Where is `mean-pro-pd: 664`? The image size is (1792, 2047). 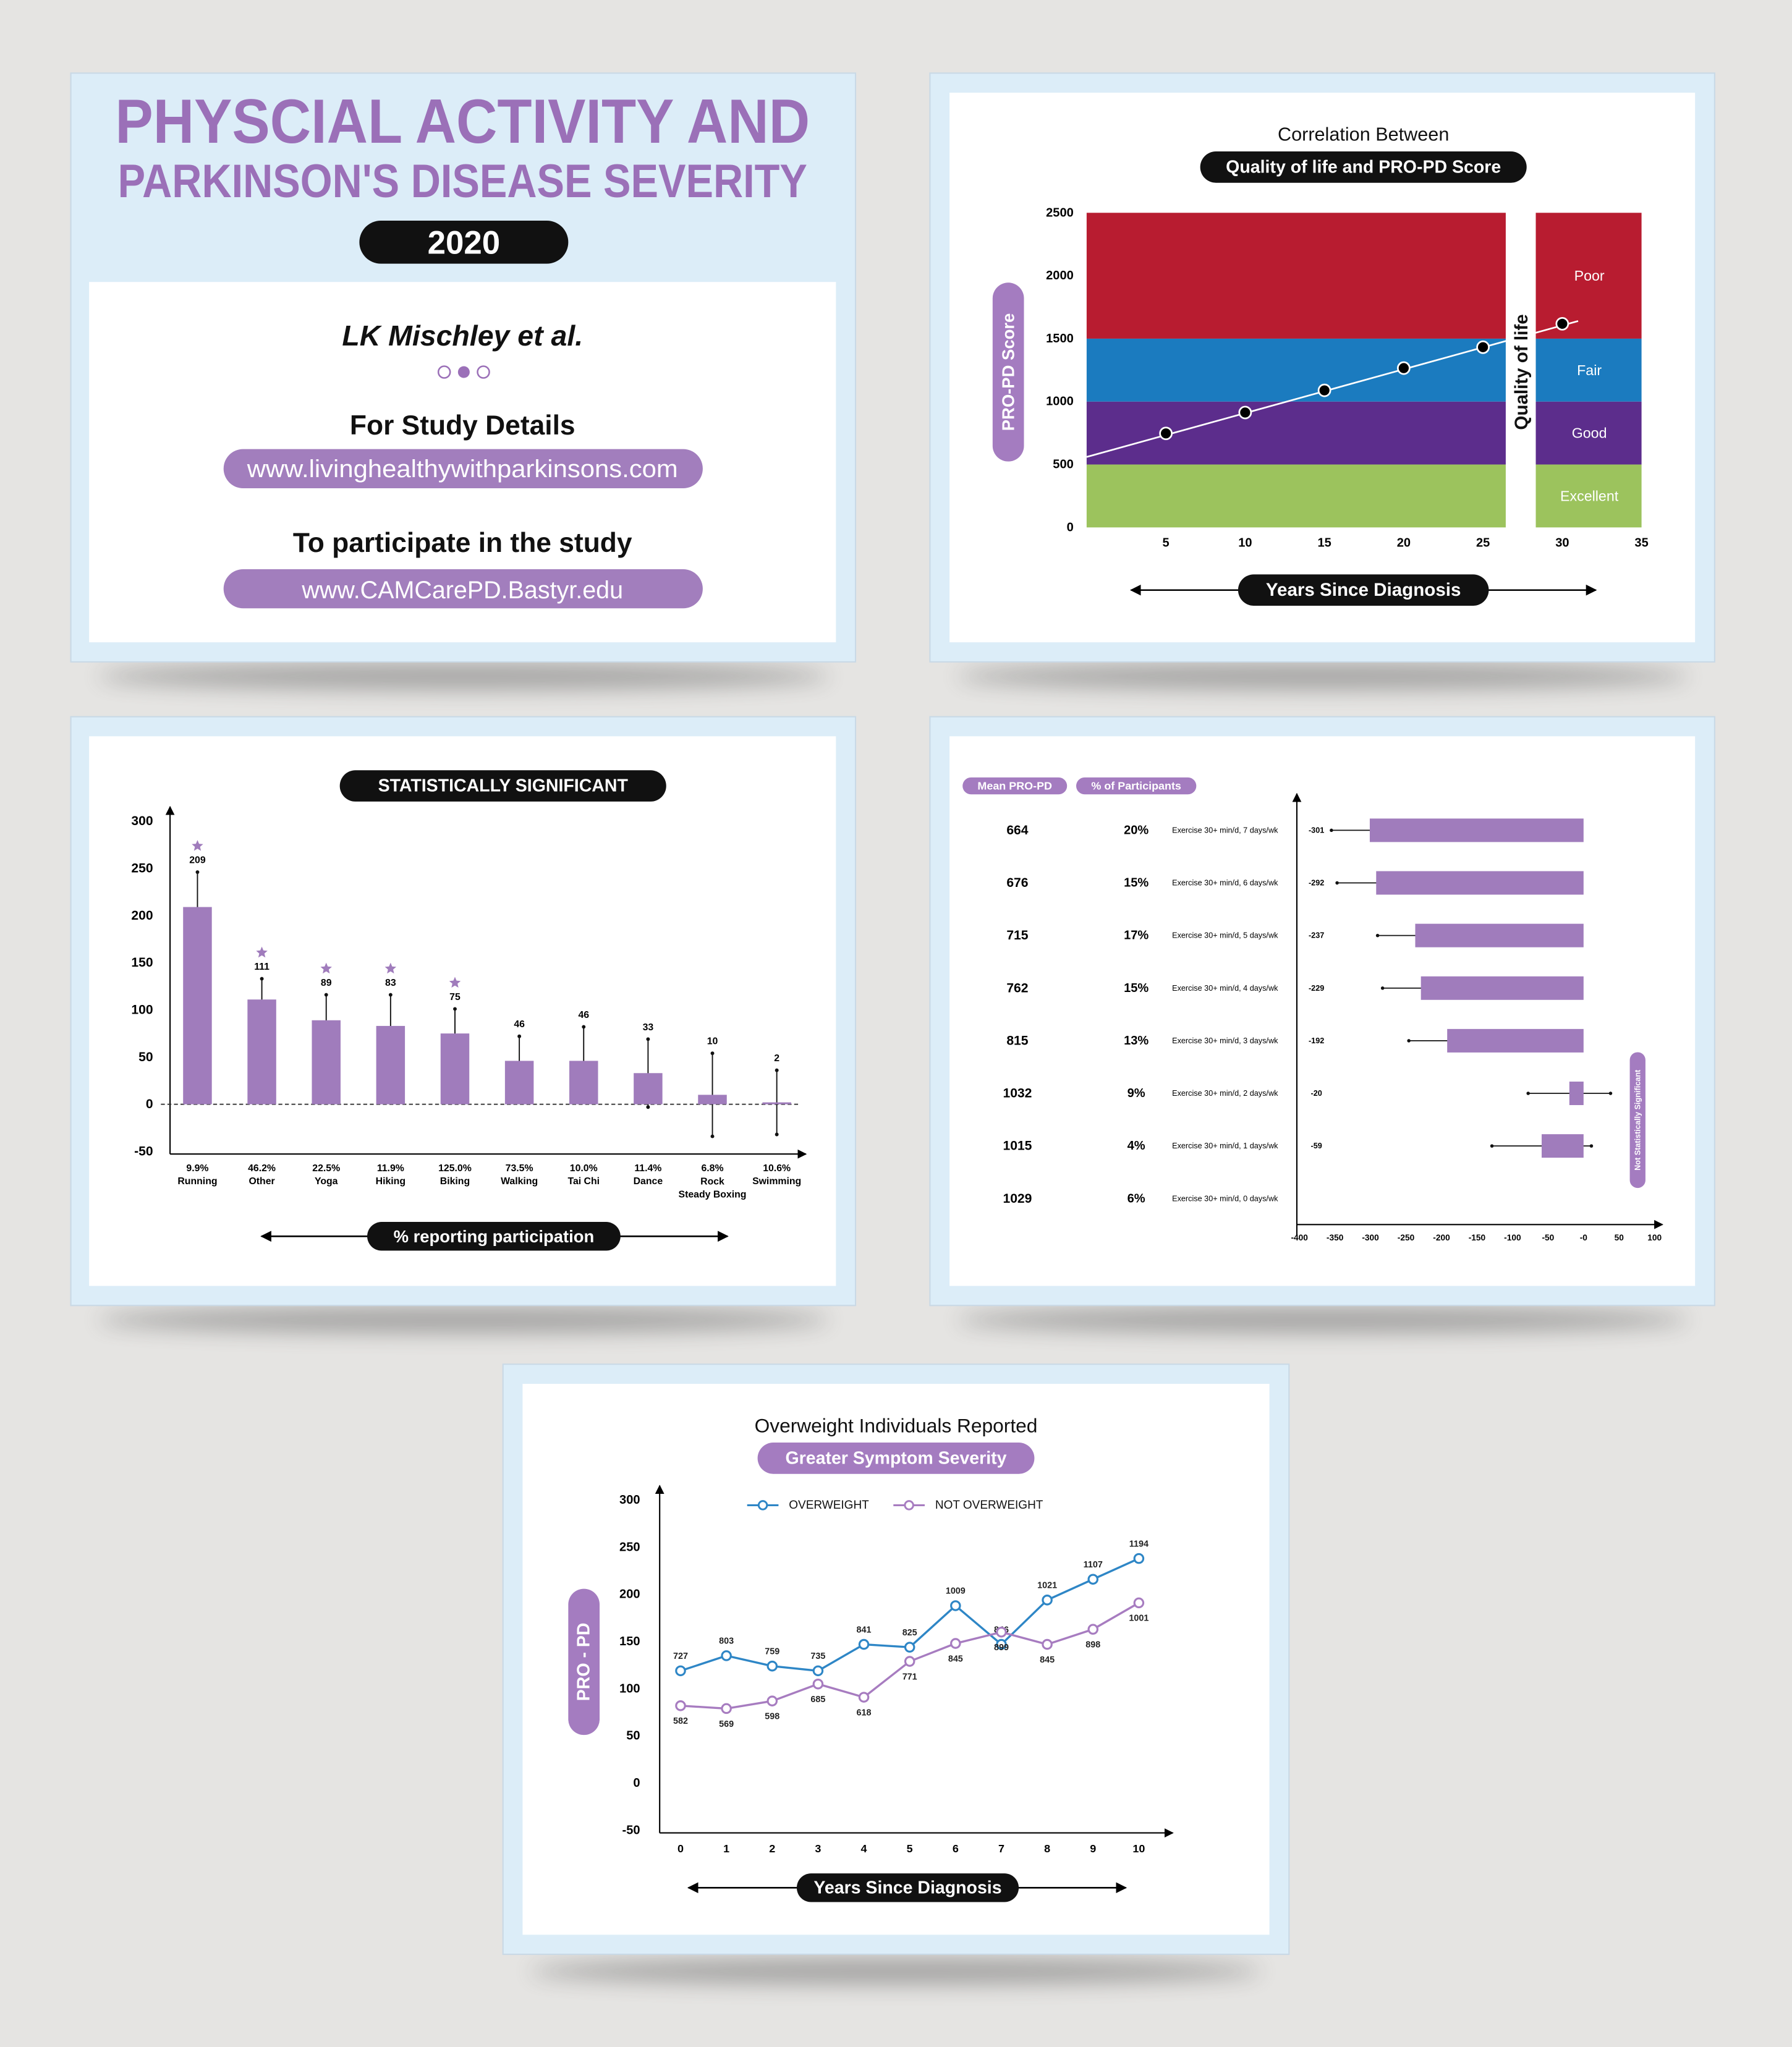
mean-pro-pd: 664 is located at coordinates (1017, 830).